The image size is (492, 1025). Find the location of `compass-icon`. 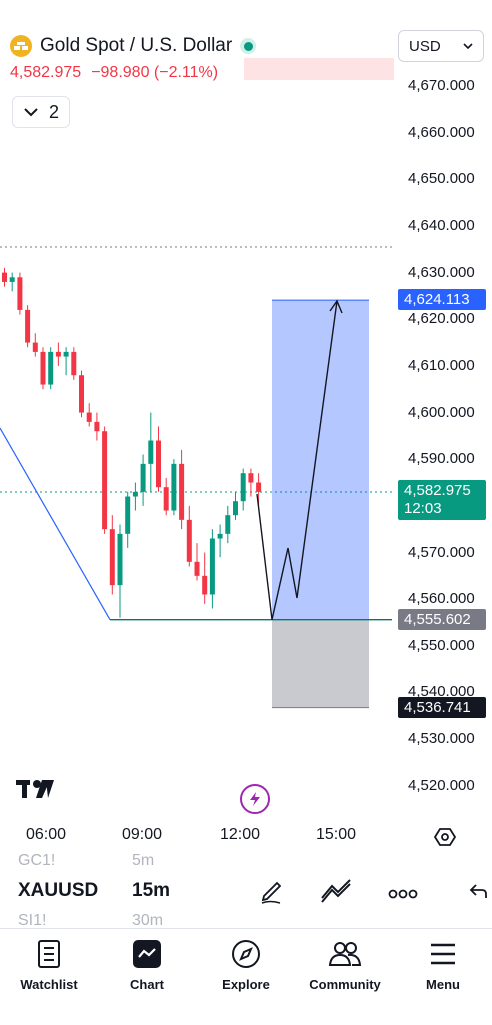

compass-icon is located at coordinates (246, 954).